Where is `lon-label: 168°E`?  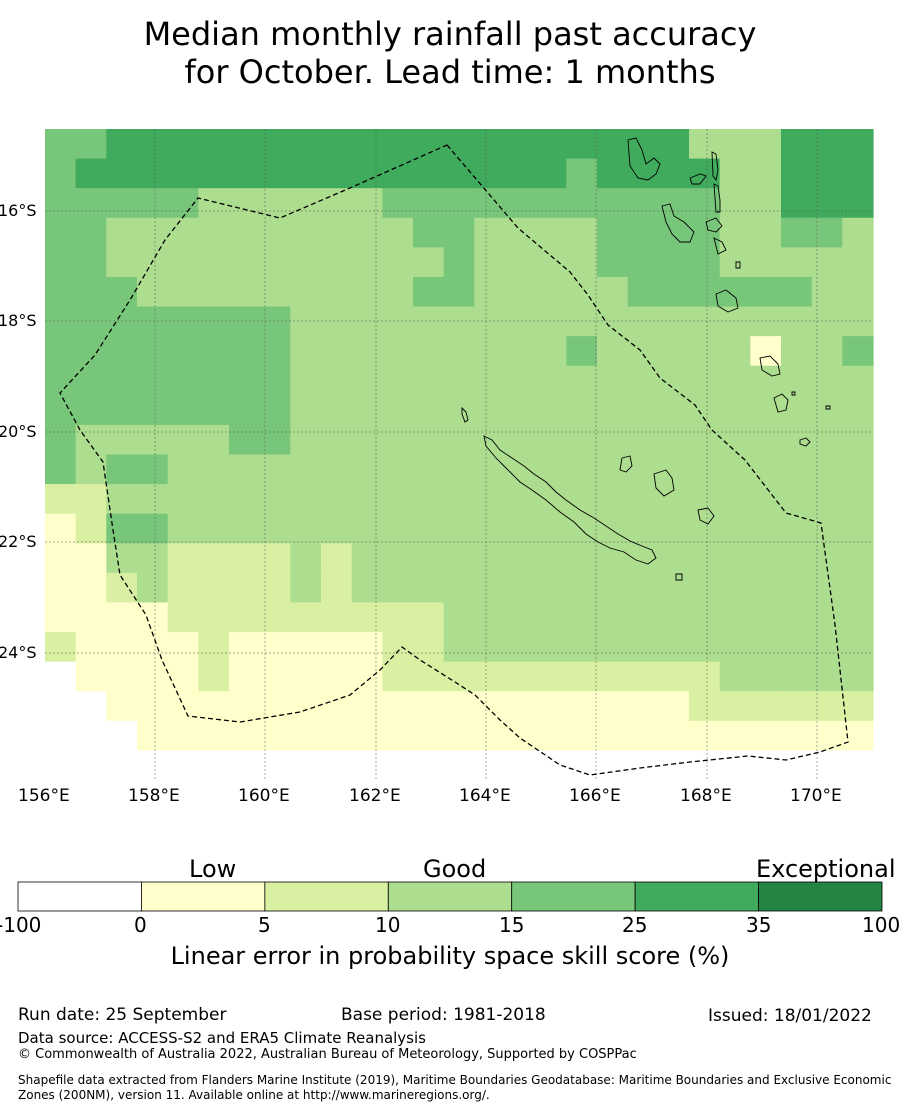
lon-label: 168°E is located at coordinates (706, 796).